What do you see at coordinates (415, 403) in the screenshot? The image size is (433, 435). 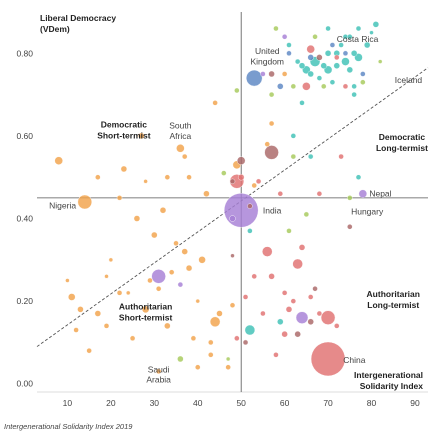 I see `x-tick-label-8: 90` at bounding box center [415, 403].